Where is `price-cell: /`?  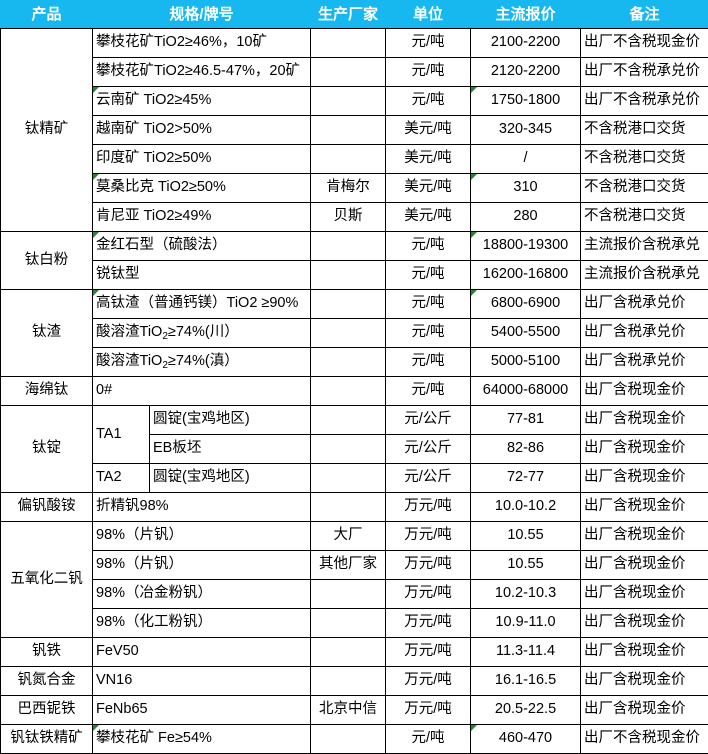
price-cell: / is located at coordinates (526, 159).